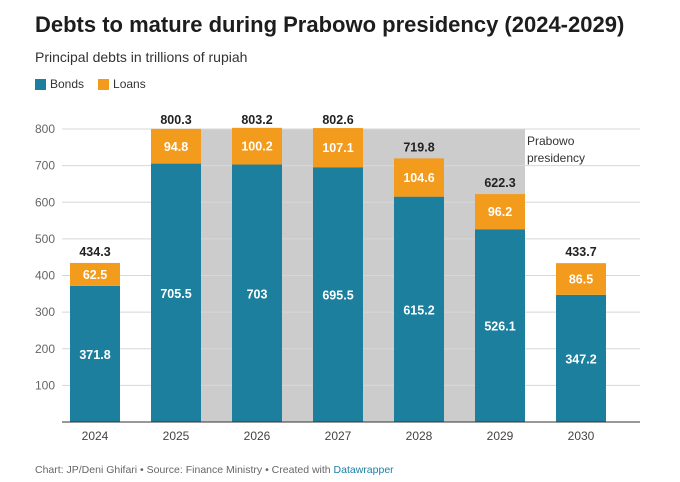  I want to click on data-label-bonds-2030: 347.2, so click(580, 359).